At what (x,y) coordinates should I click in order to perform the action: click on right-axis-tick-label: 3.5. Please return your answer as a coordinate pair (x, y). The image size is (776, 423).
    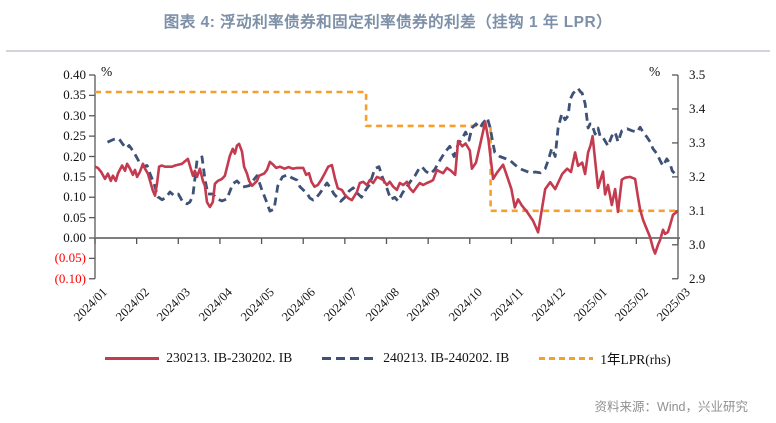
    Looking at the image, I should click on (697, 74).